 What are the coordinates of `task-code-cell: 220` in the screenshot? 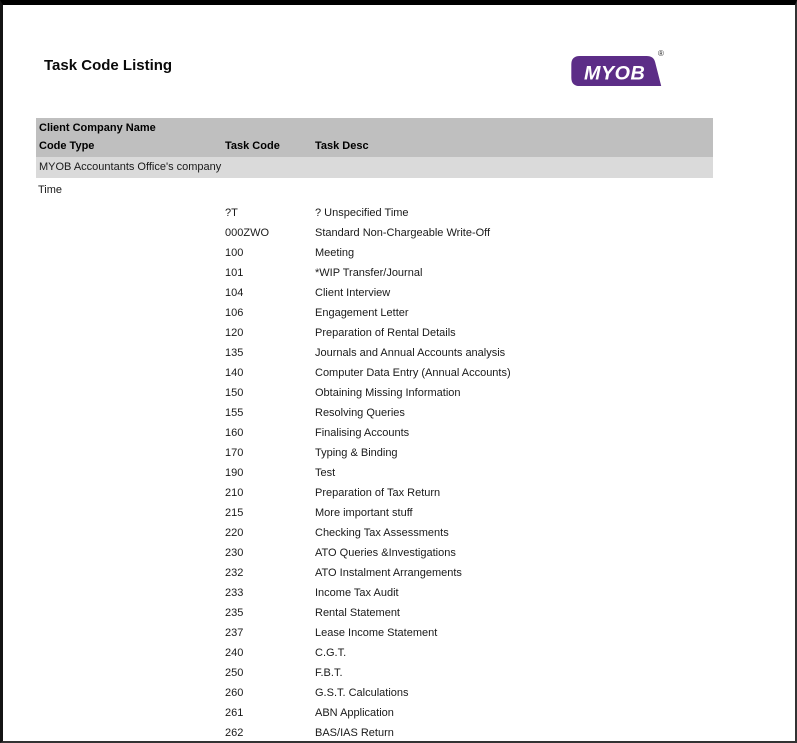 It's located at (234, 533).